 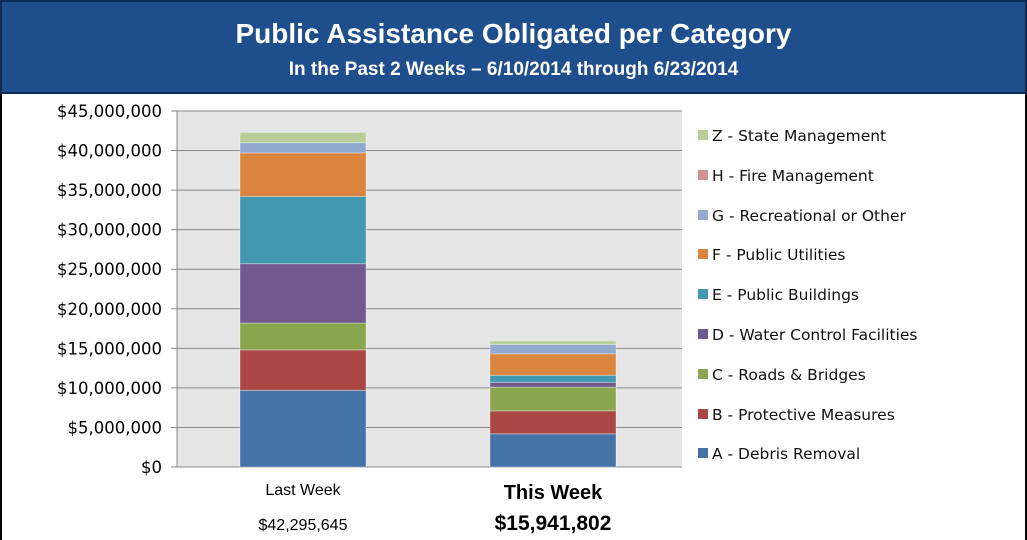 What do you see at coordinates (115, 427) in the screenshot?
I see `y-tick-label: $5,000,000` at bounding box center [115, 427].